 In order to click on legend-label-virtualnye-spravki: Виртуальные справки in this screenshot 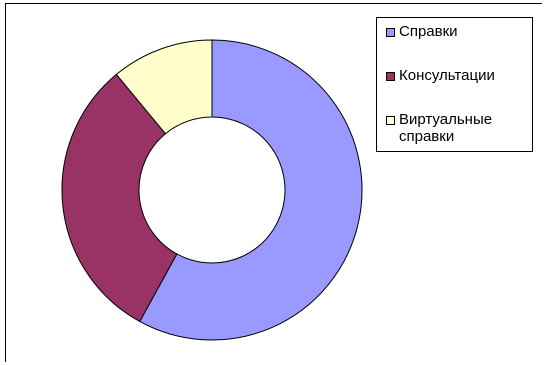, I will do `click(446, 128)`.